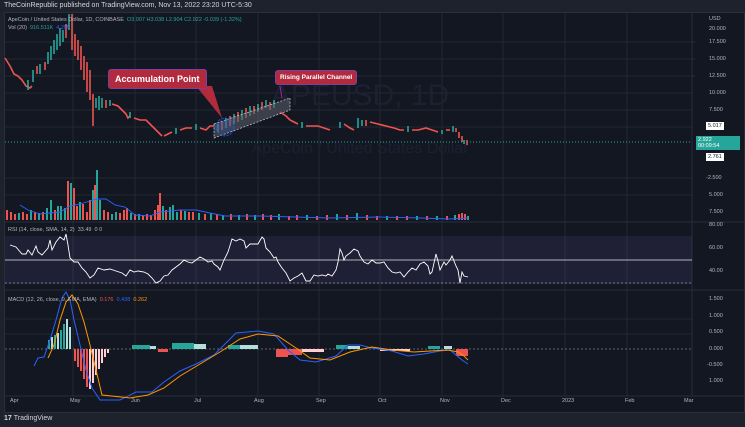  What do you see at coordinates (715, 157) in the screenshot?
I see `price-tag-lower: 2.761` at bounding box center [715, 157].